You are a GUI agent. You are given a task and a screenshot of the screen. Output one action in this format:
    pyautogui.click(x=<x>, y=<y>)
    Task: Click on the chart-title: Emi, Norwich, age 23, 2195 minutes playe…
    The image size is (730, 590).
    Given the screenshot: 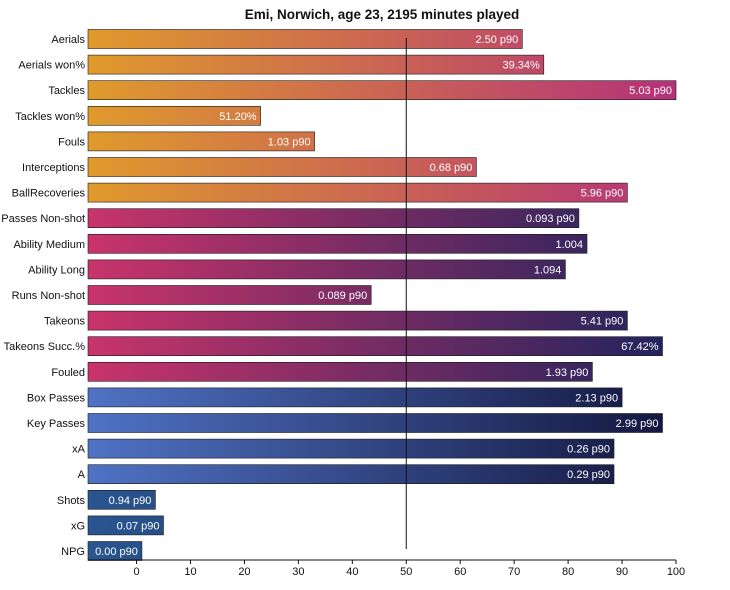 What is the action you would take?
    pyautogui.click(x=382, y=14)
    